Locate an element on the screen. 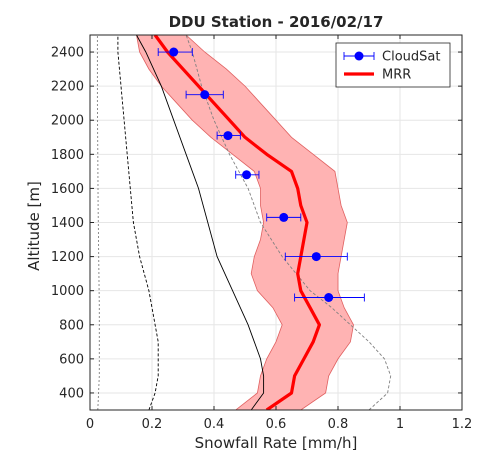 Image resolution: width=492 pixels, height=461 pixels. y-tick-label: 1200 is located at coordinates (67, 257).